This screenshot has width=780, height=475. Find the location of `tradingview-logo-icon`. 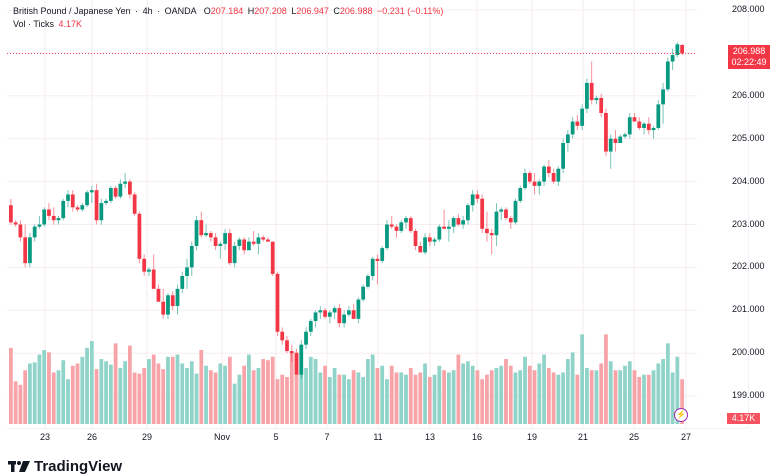

tradingview-logo-icon is located at coordinates (19, 466).